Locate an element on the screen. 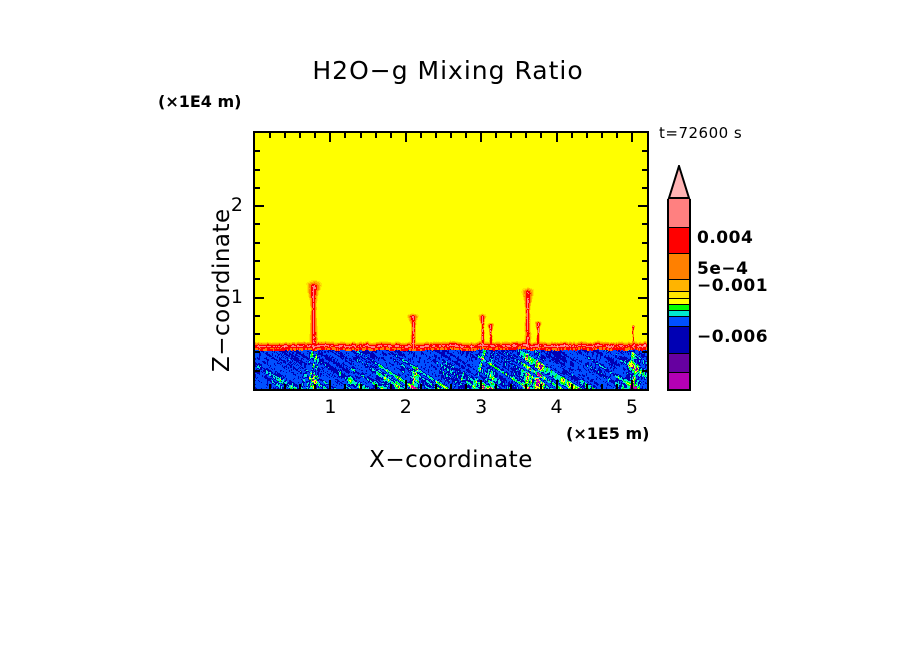  x-tick-label: 2 is located at coordinates (405, 407).